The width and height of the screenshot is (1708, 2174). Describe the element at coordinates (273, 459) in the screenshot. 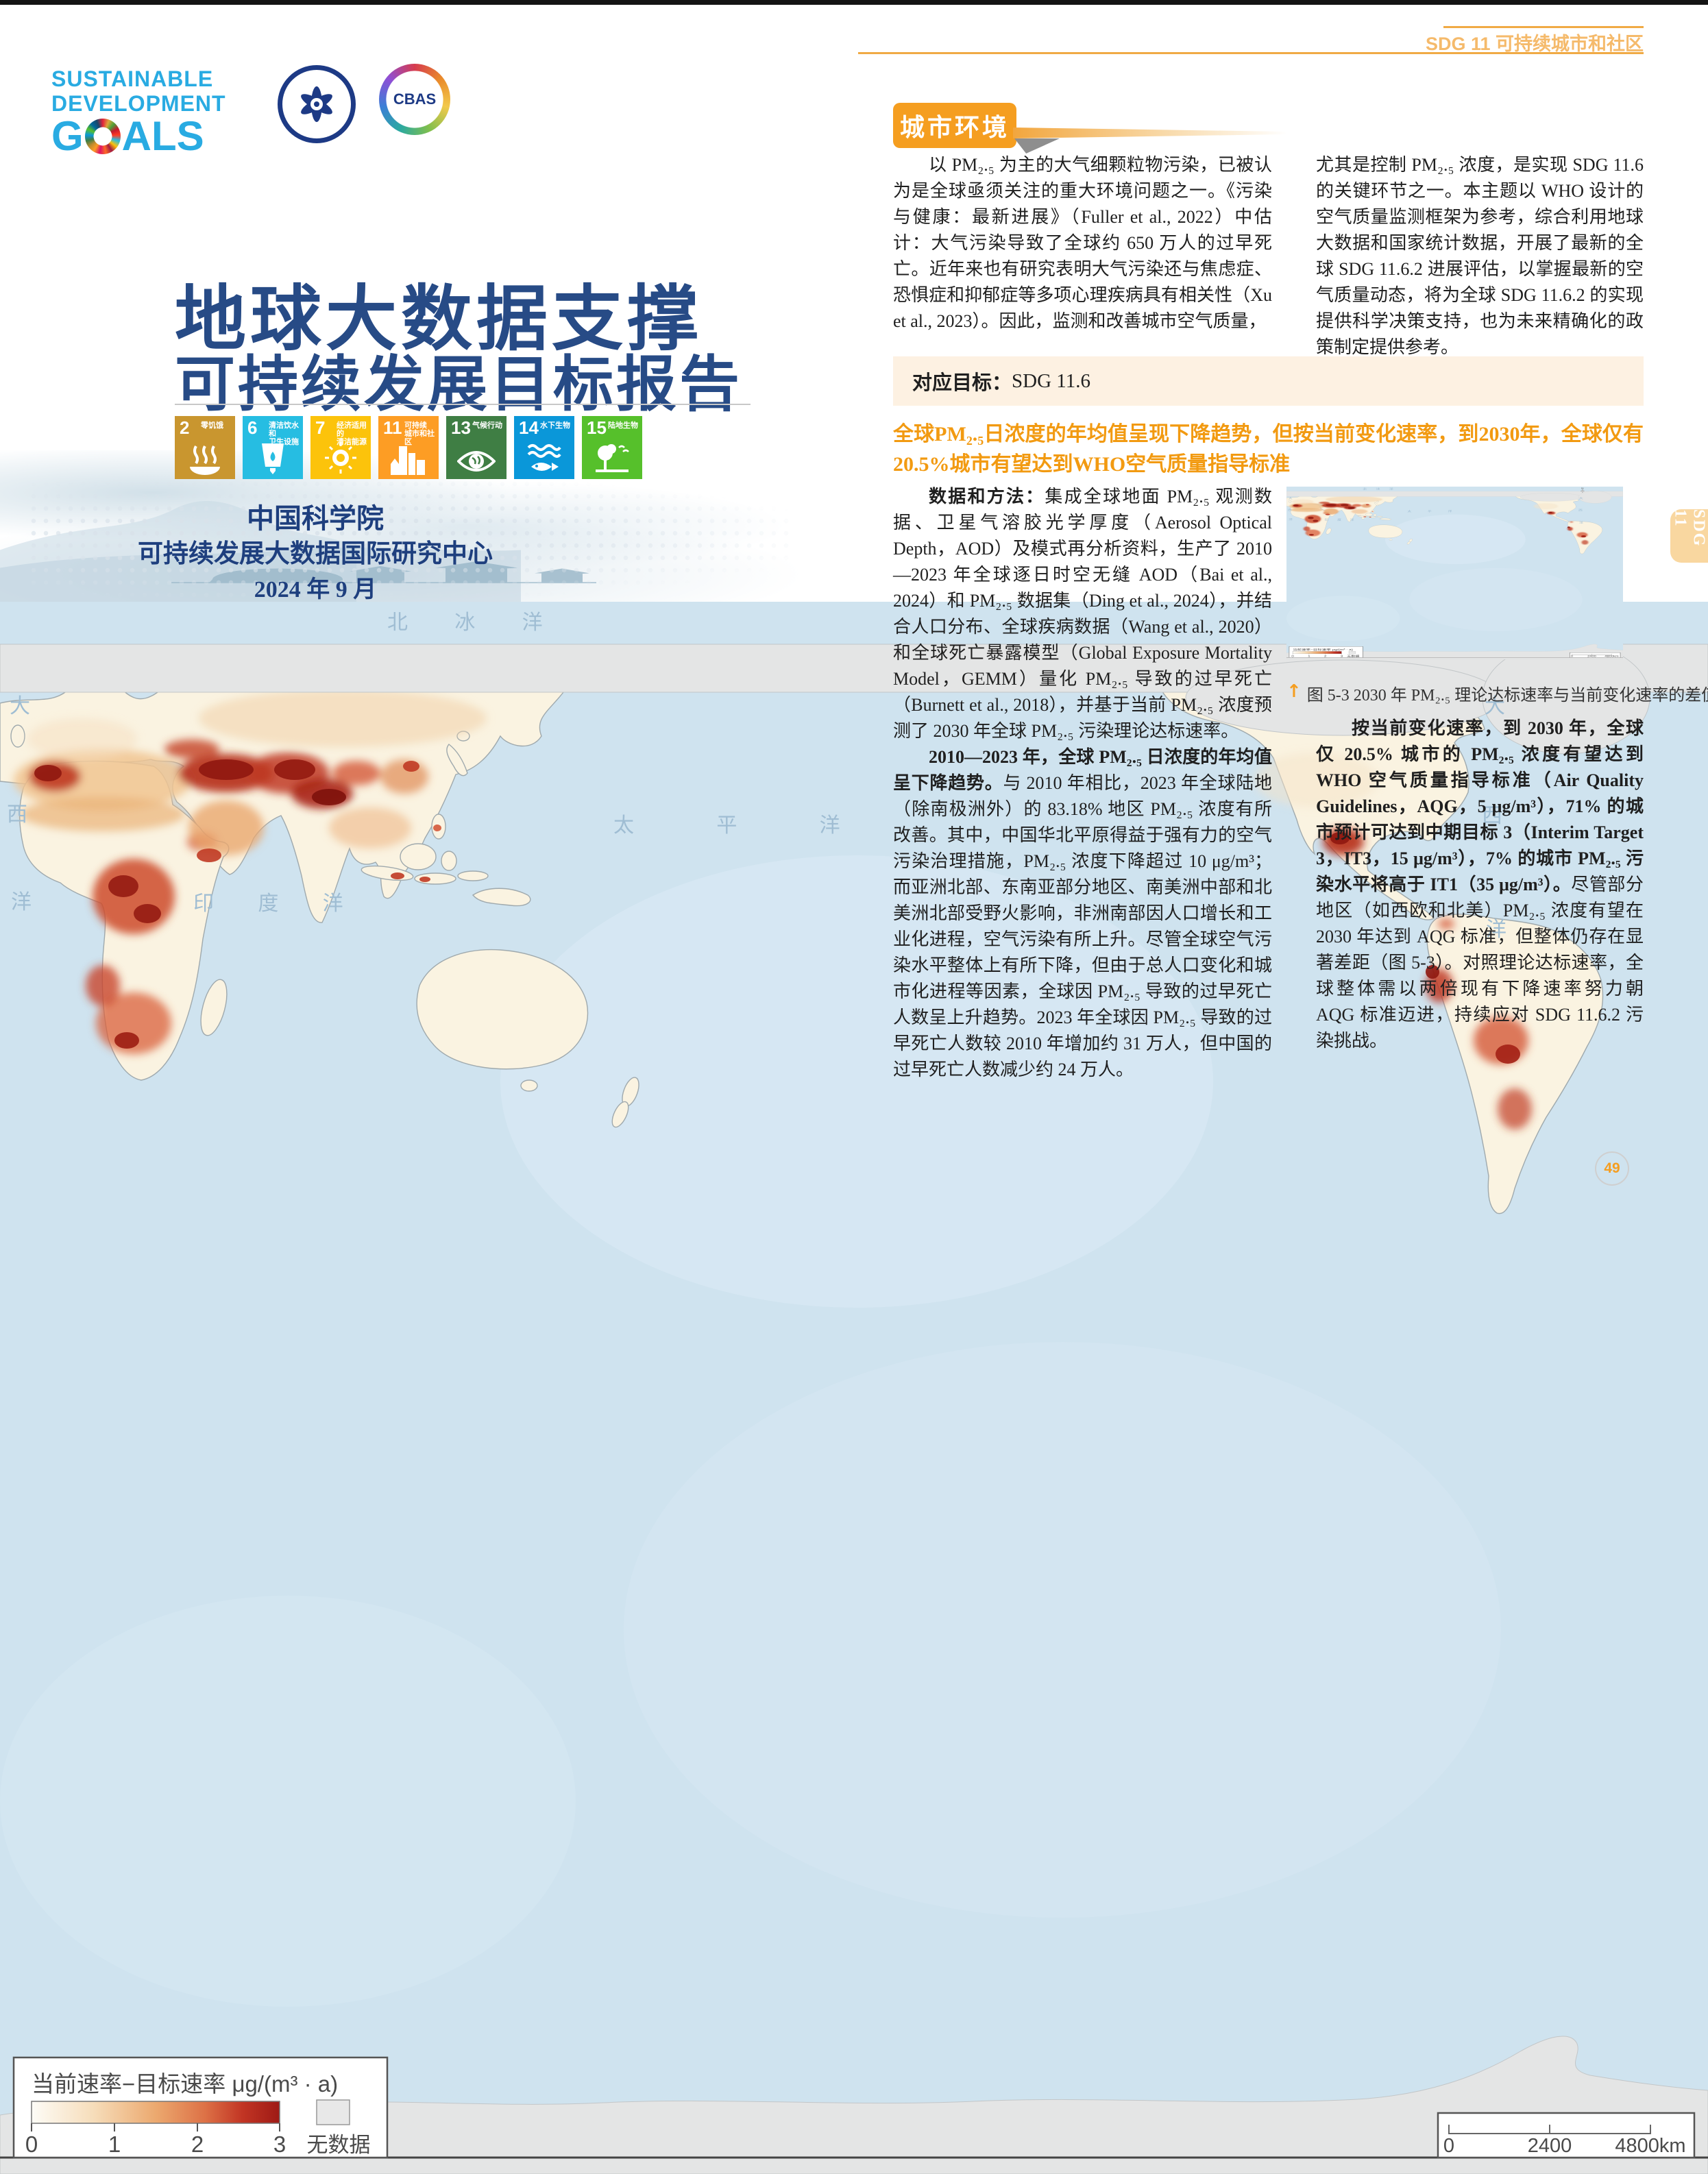

I see `water-glass-icon` at that location.